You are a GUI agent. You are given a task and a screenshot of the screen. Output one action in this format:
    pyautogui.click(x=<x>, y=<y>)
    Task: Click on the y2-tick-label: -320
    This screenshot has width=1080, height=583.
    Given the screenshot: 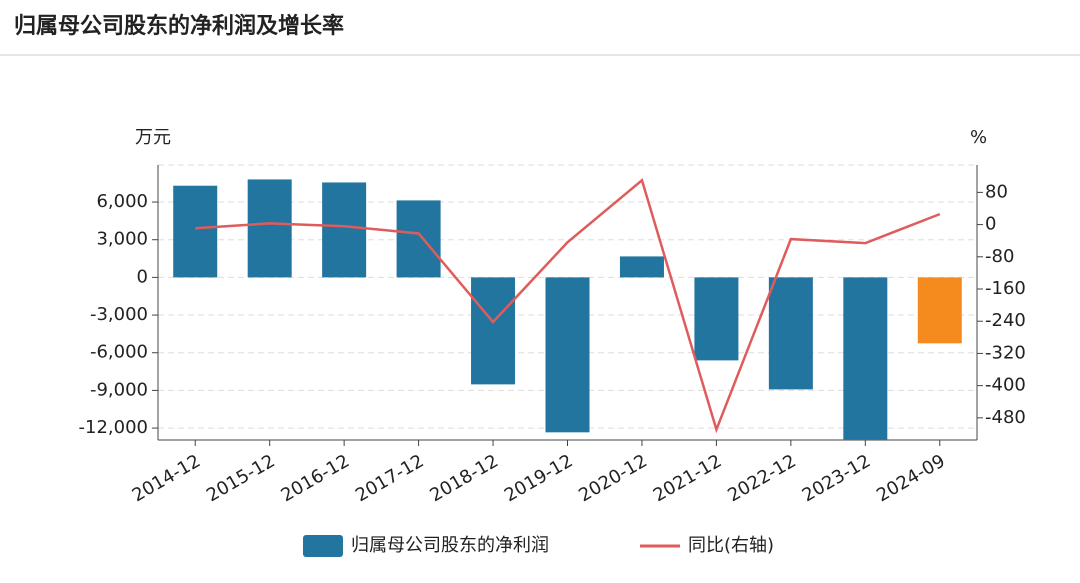 What is the action you would take?
    pyautogui.click(x=1005, y=352)
    